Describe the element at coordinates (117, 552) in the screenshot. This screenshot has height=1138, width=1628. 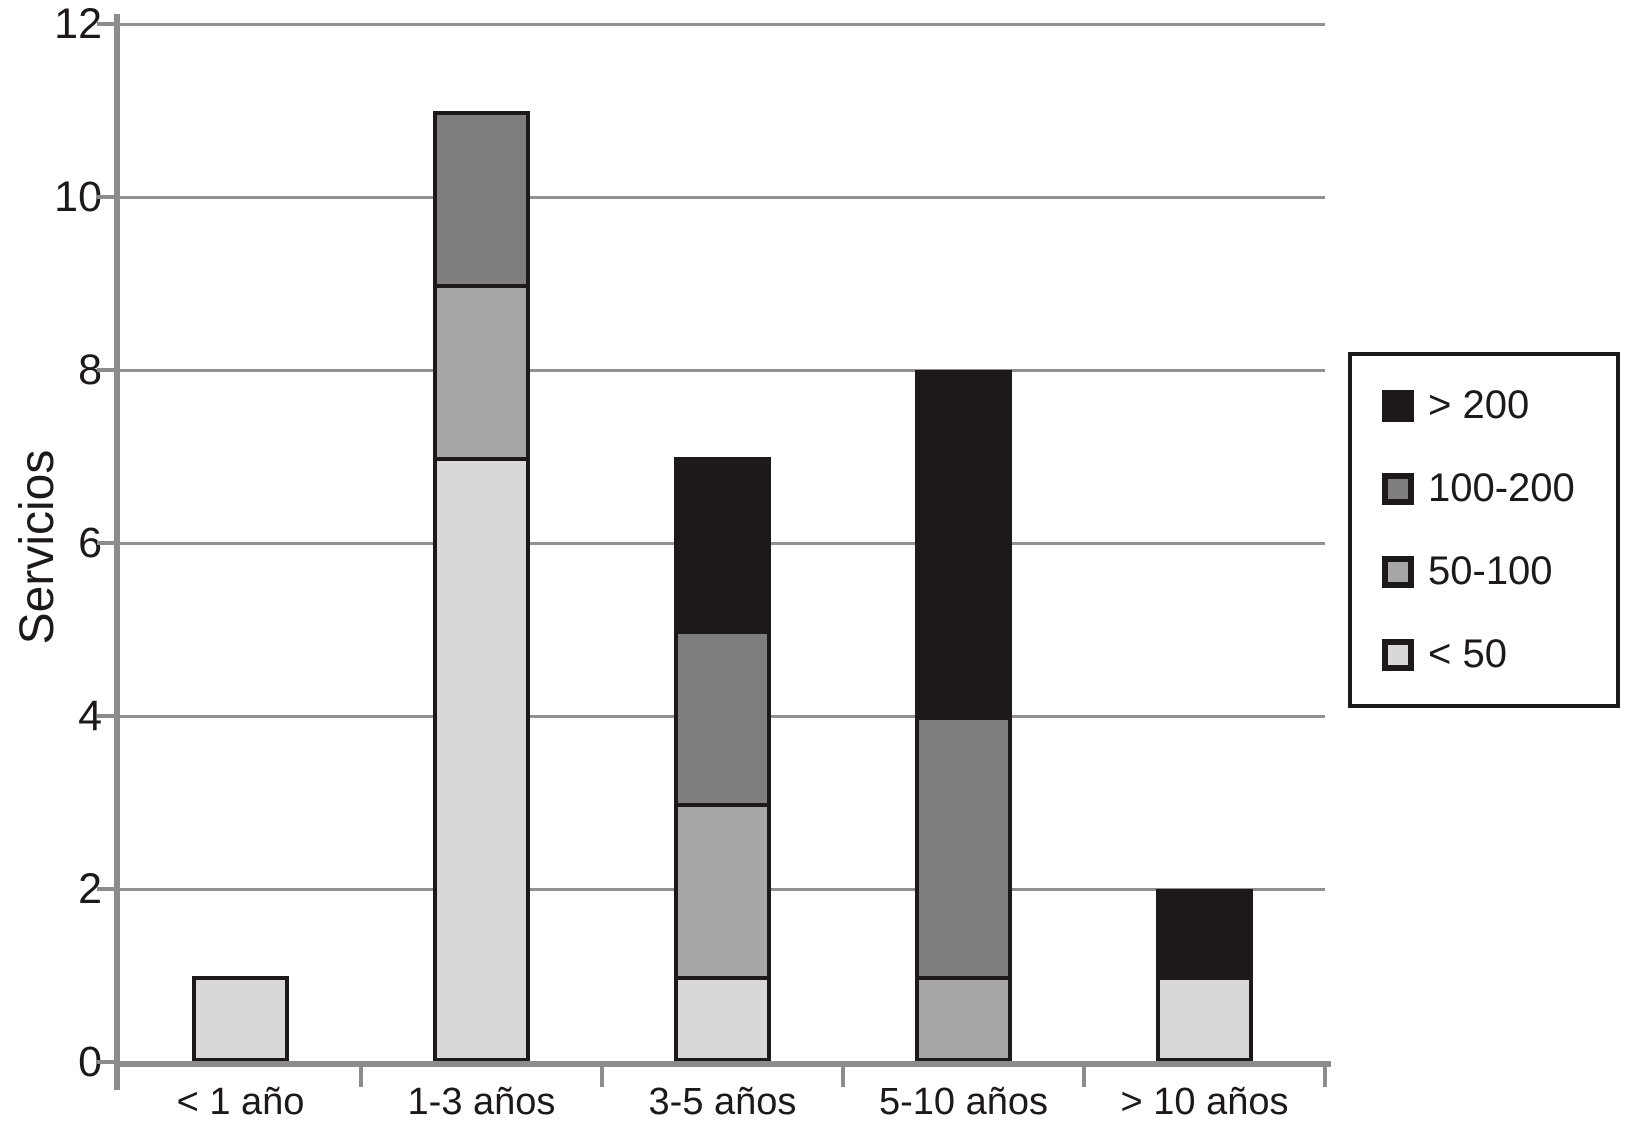
I see `y-axis-line` at that location.